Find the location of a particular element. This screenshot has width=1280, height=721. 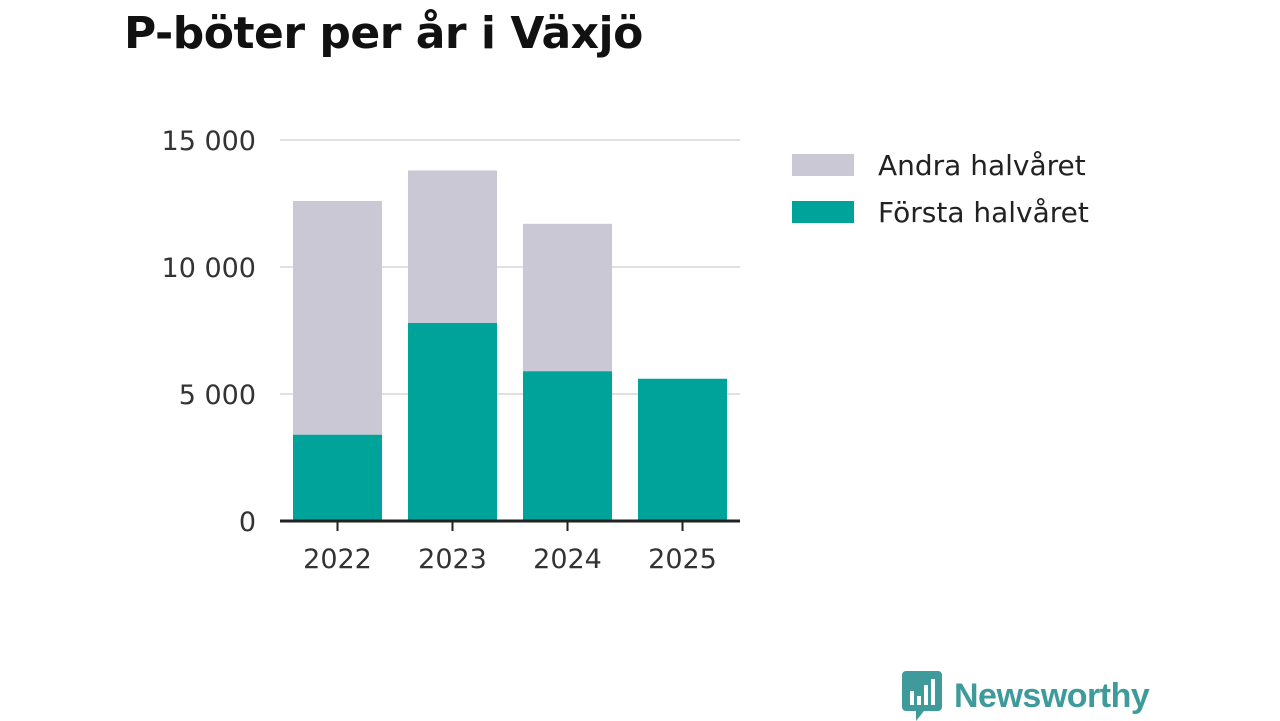

x-tick-label: 2022 is located at coordinates (337, 559).